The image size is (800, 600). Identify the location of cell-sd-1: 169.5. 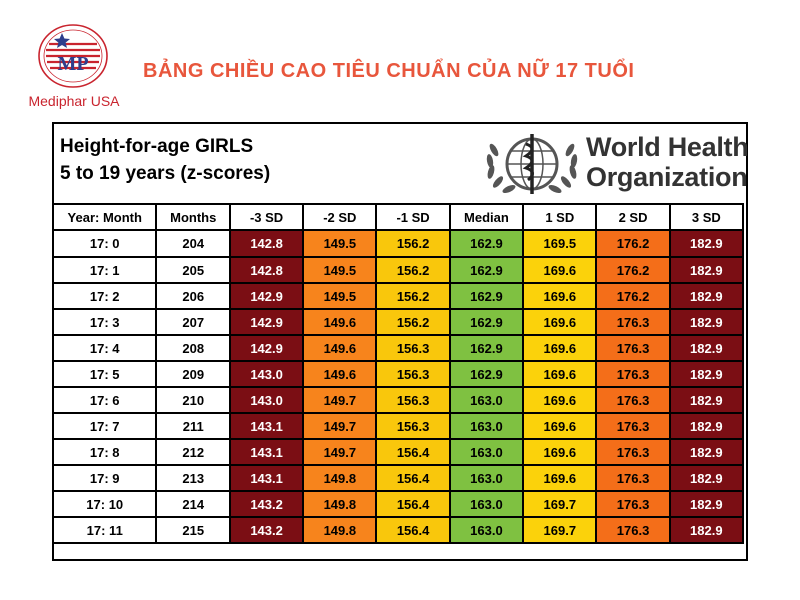
(560, 243).